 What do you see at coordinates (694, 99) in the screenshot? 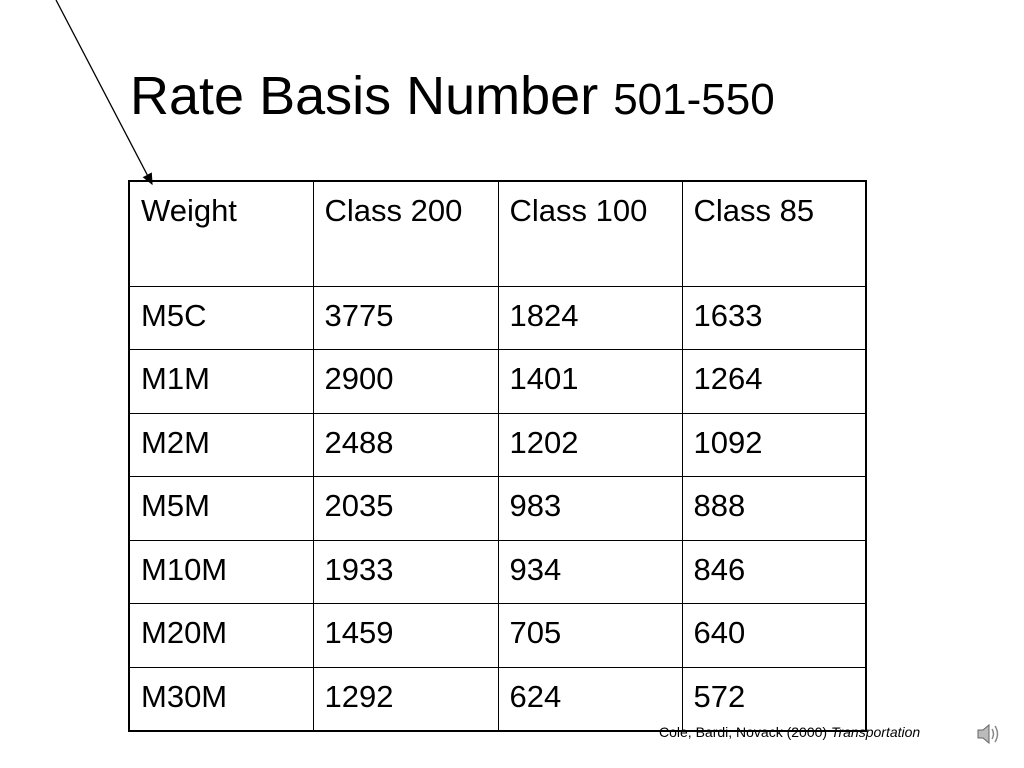
I see `title-range: 501-550` at bounding box center [694, 99].